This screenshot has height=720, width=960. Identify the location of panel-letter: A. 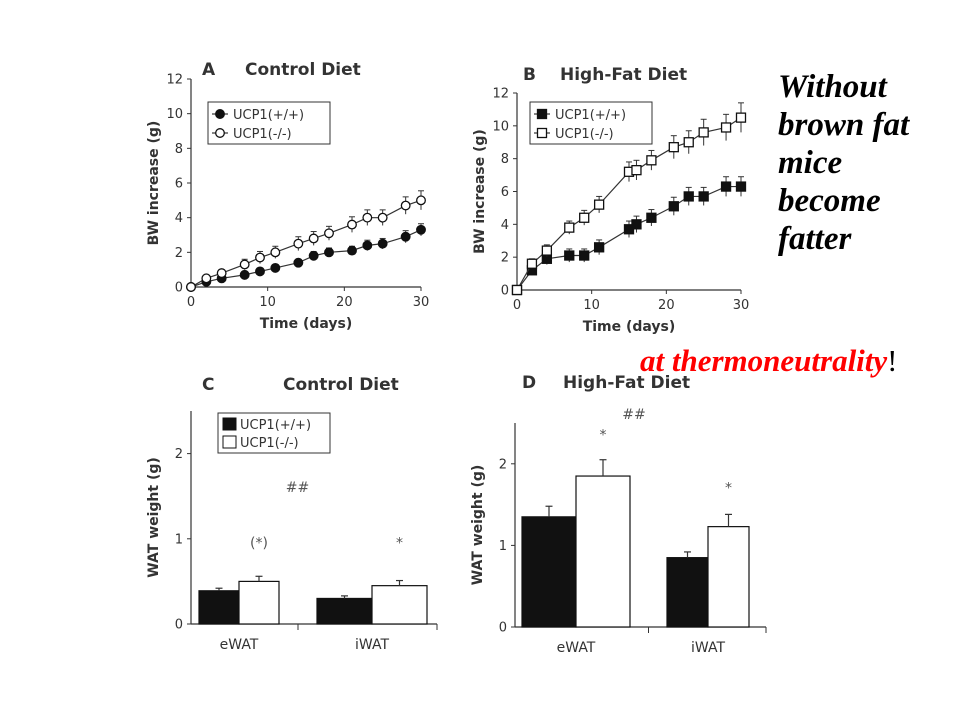
(209, 70).